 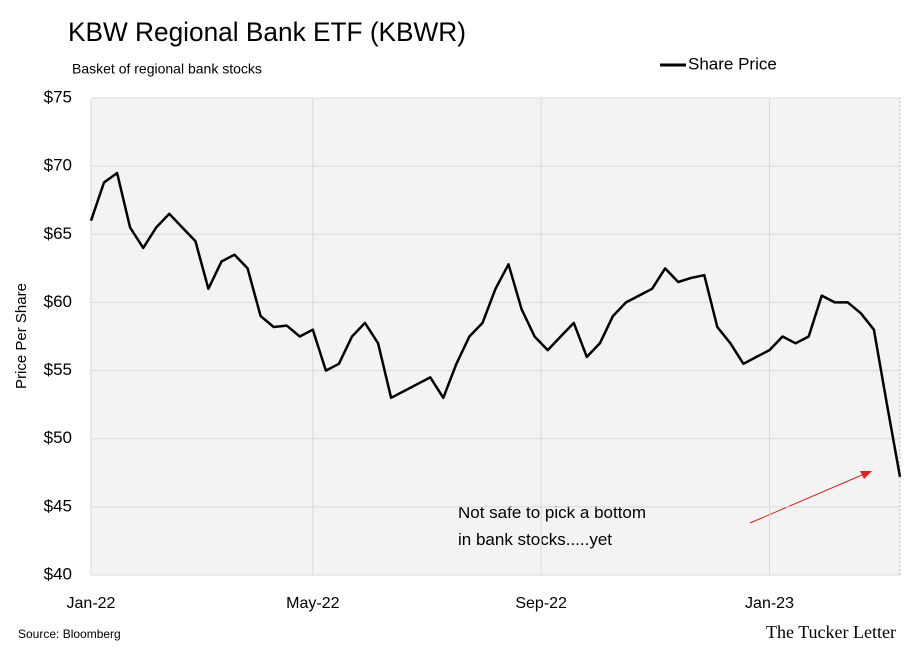 What do you see at coordinates (58, 437) in the screenshot?
I see `y-tick-label: $50` at bounding box center [58, 437].